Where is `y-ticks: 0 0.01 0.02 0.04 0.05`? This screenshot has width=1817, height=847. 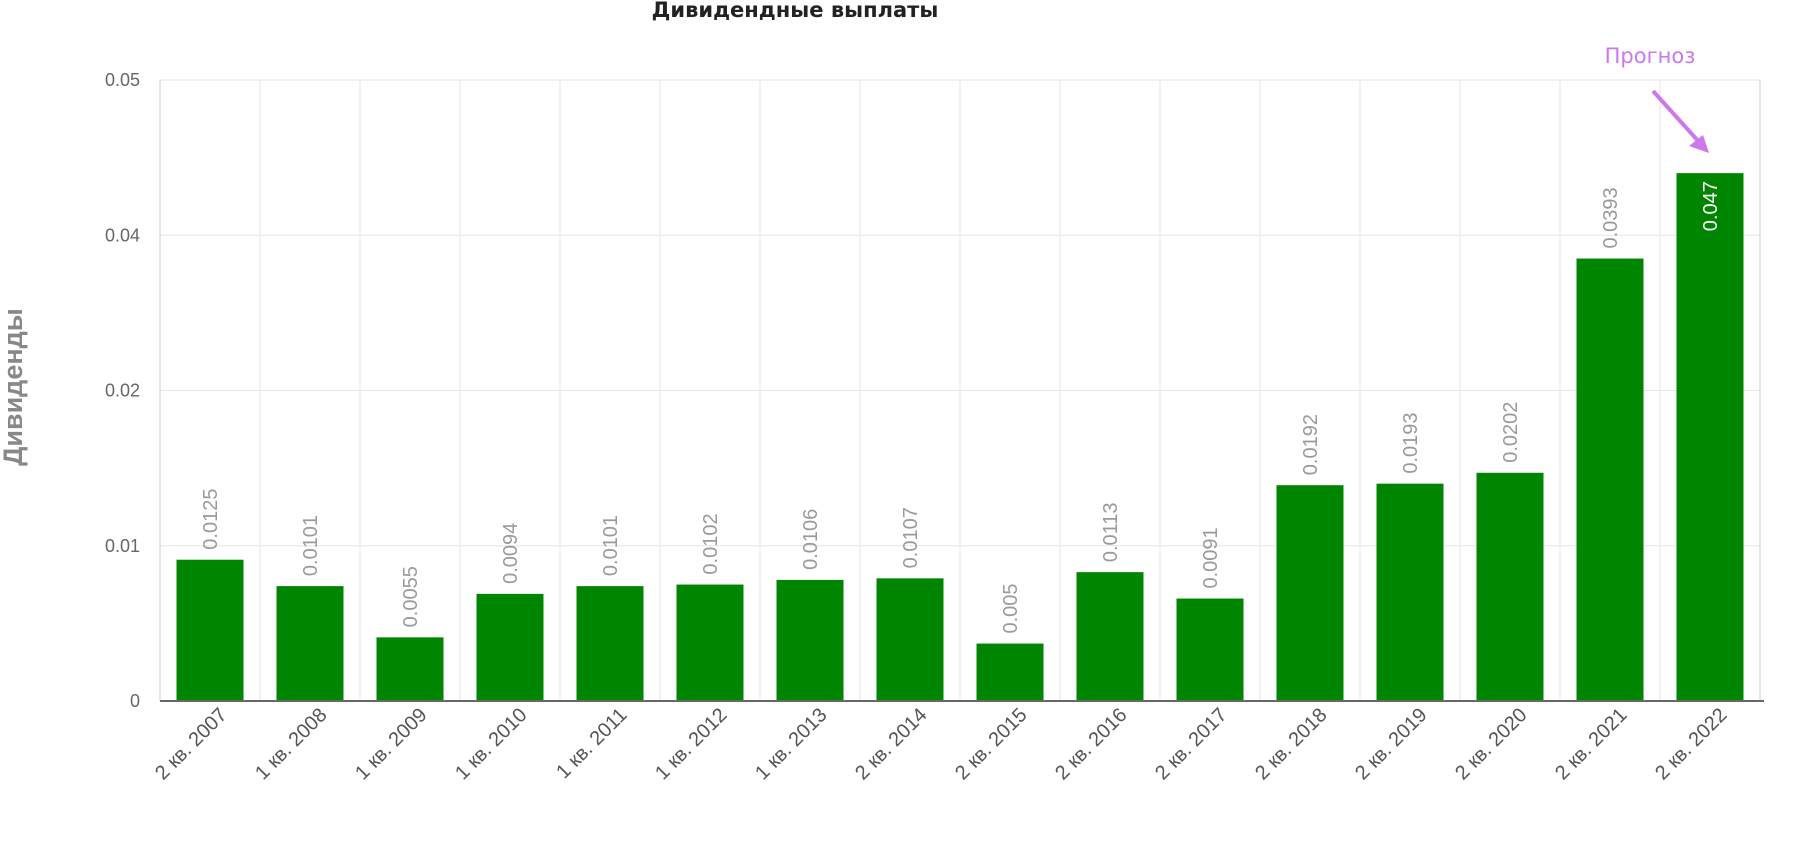
y-ticks: 0 0.01 0.02 0.04 0.05 is located at coordinates (122, 390).